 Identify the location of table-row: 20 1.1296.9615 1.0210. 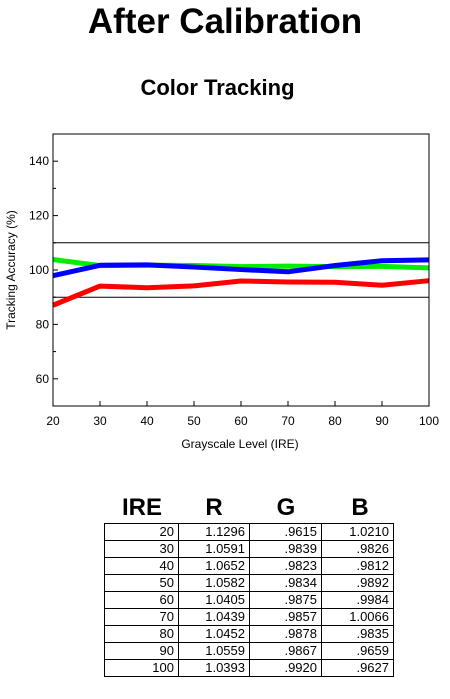
(249, 532).